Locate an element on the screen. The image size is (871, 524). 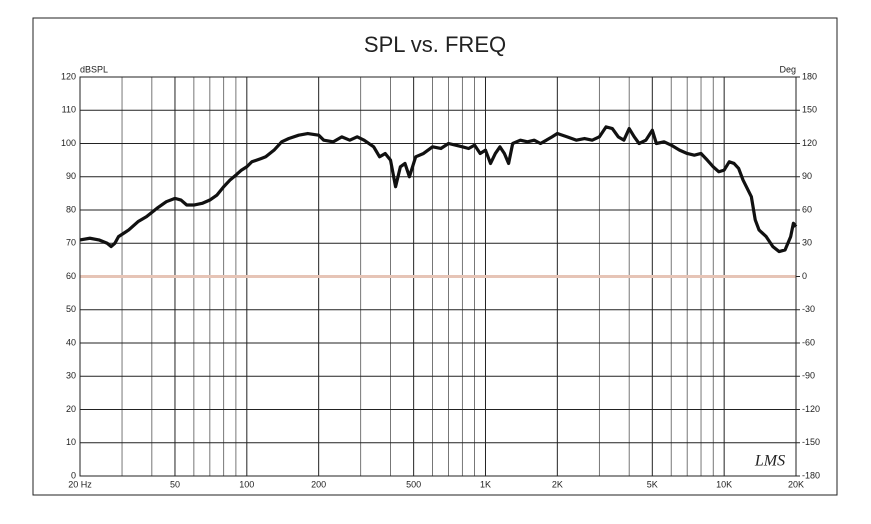
y-tick-label: 60 is located at coordinates (71, 276).